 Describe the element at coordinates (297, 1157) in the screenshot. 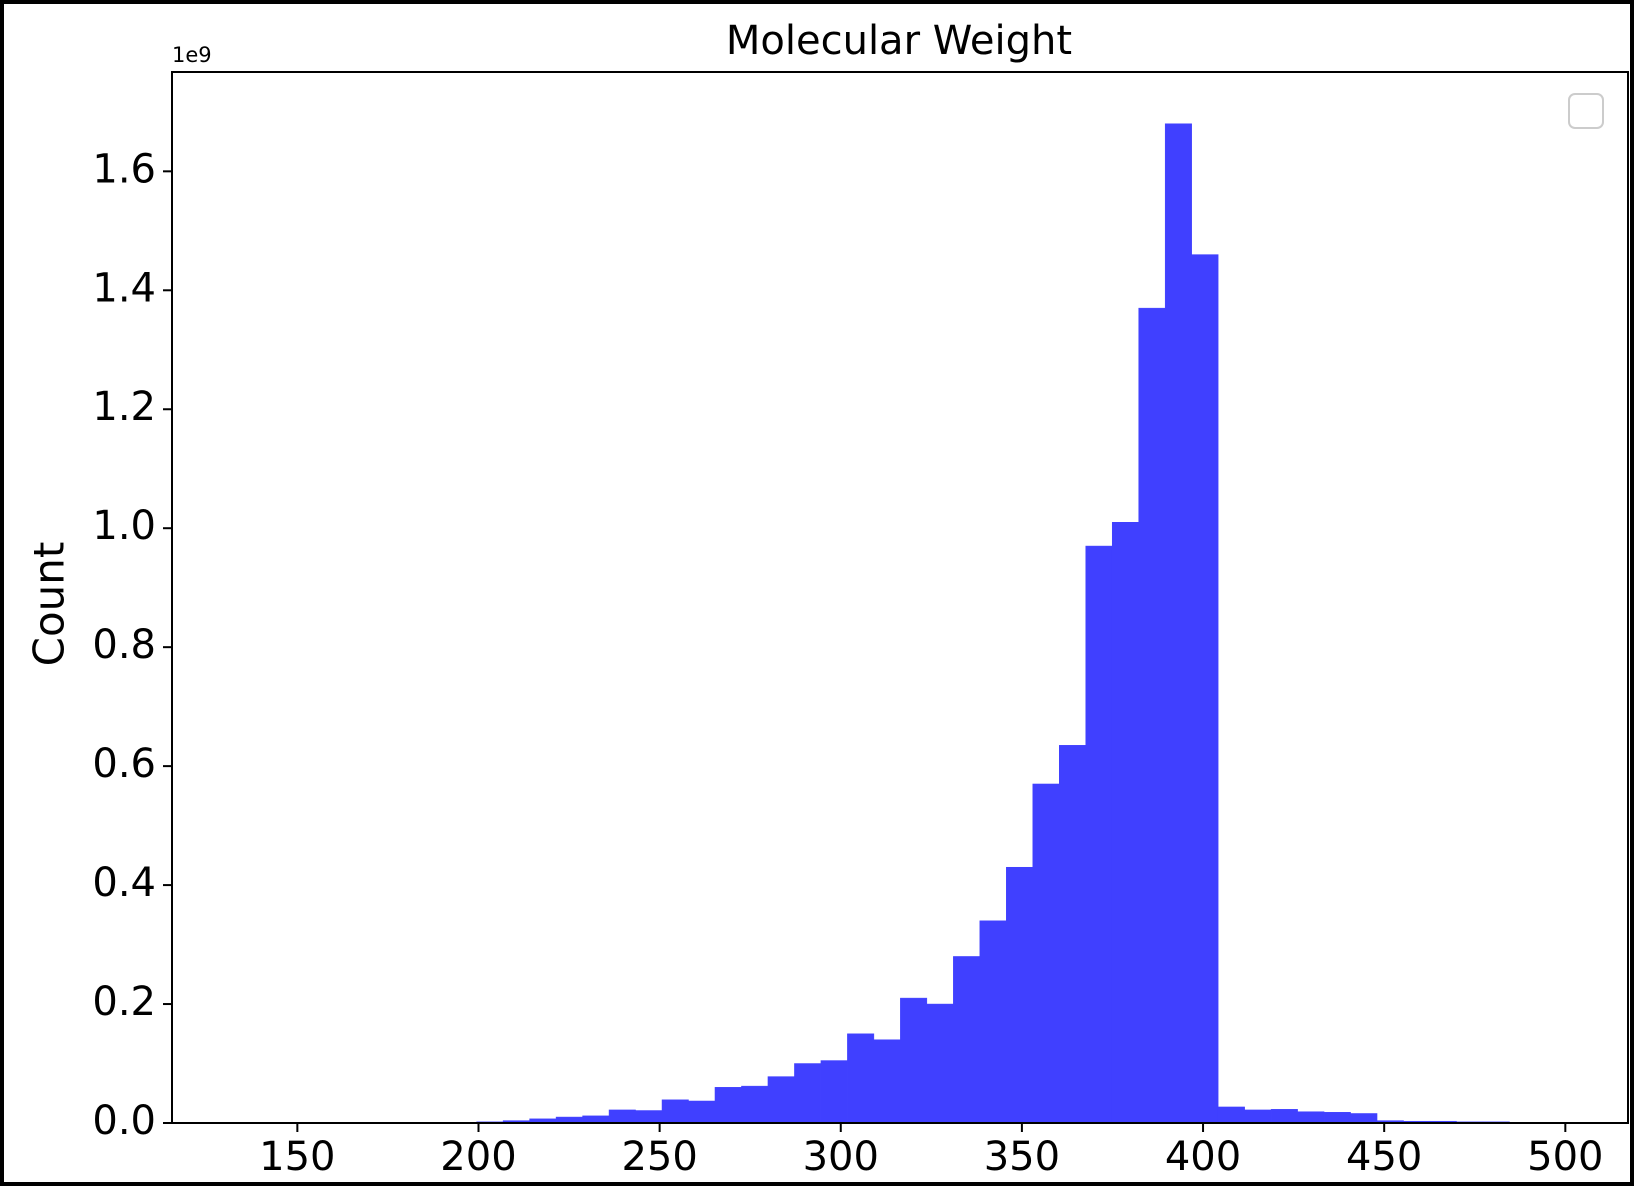

I see `x-tick-label: 150` at that location.